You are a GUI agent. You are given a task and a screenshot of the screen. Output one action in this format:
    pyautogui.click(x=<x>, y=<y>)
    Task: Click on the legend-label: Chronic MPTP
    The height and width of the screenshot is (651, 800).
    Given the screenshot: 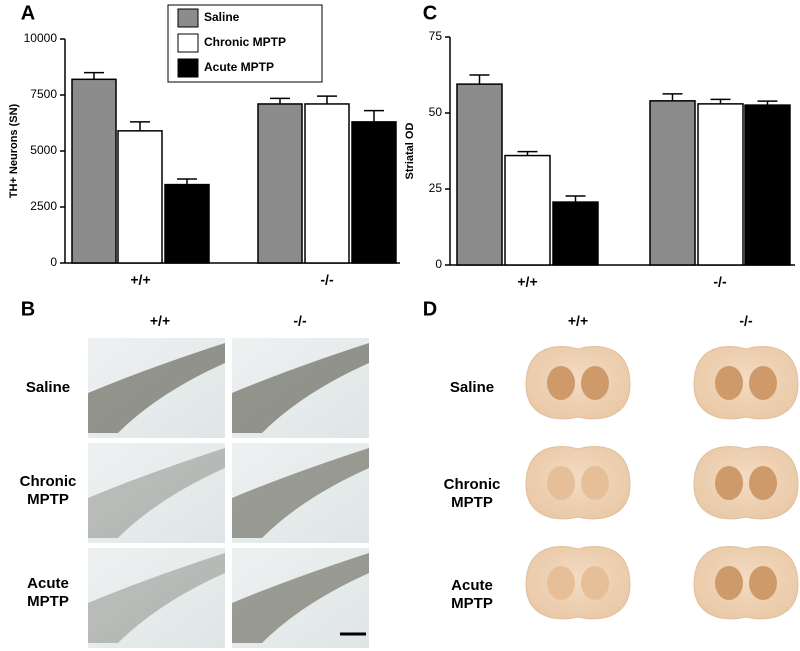 What is the action you would take?
    pyautogui.click(x=245, y=42)
    